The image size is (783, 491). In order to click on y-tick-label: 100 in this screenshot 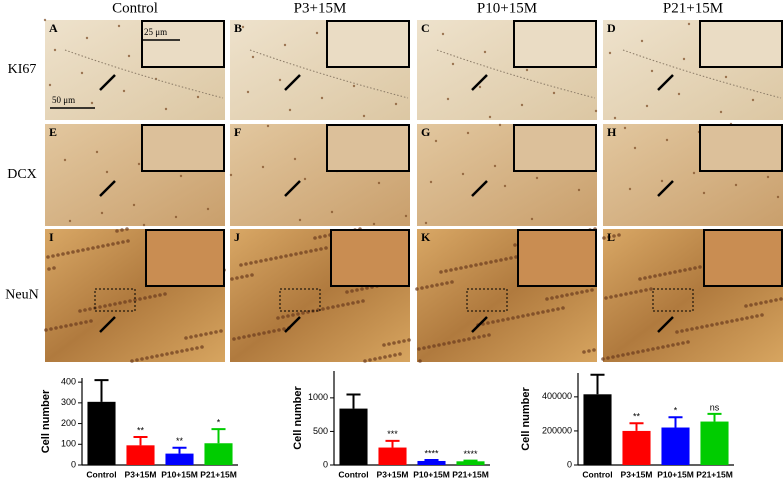, I will do `click(68, 444)`.